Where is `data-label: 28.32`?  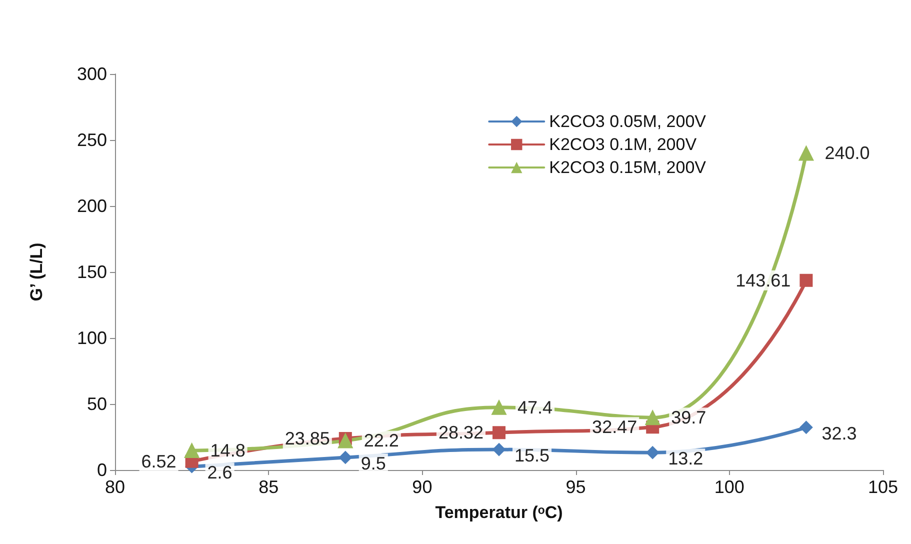
data-label: 28.32 is located at coordinates (461, 432).